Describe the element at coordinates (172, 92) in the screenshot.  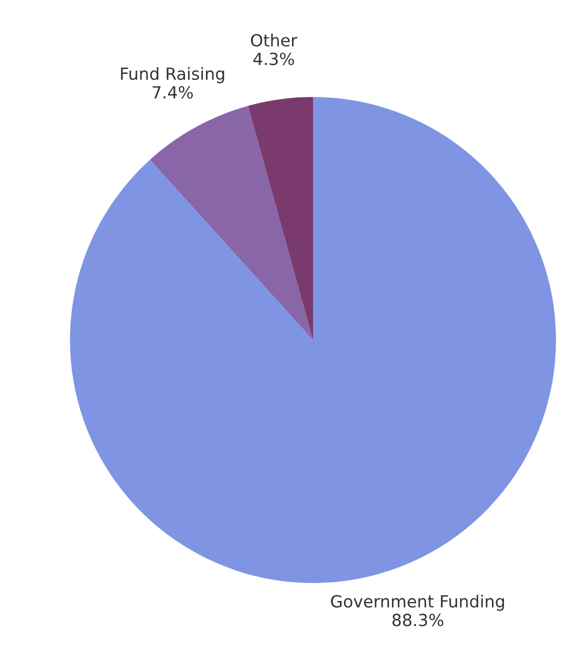
I see `data-label: 7.4%` at that location.